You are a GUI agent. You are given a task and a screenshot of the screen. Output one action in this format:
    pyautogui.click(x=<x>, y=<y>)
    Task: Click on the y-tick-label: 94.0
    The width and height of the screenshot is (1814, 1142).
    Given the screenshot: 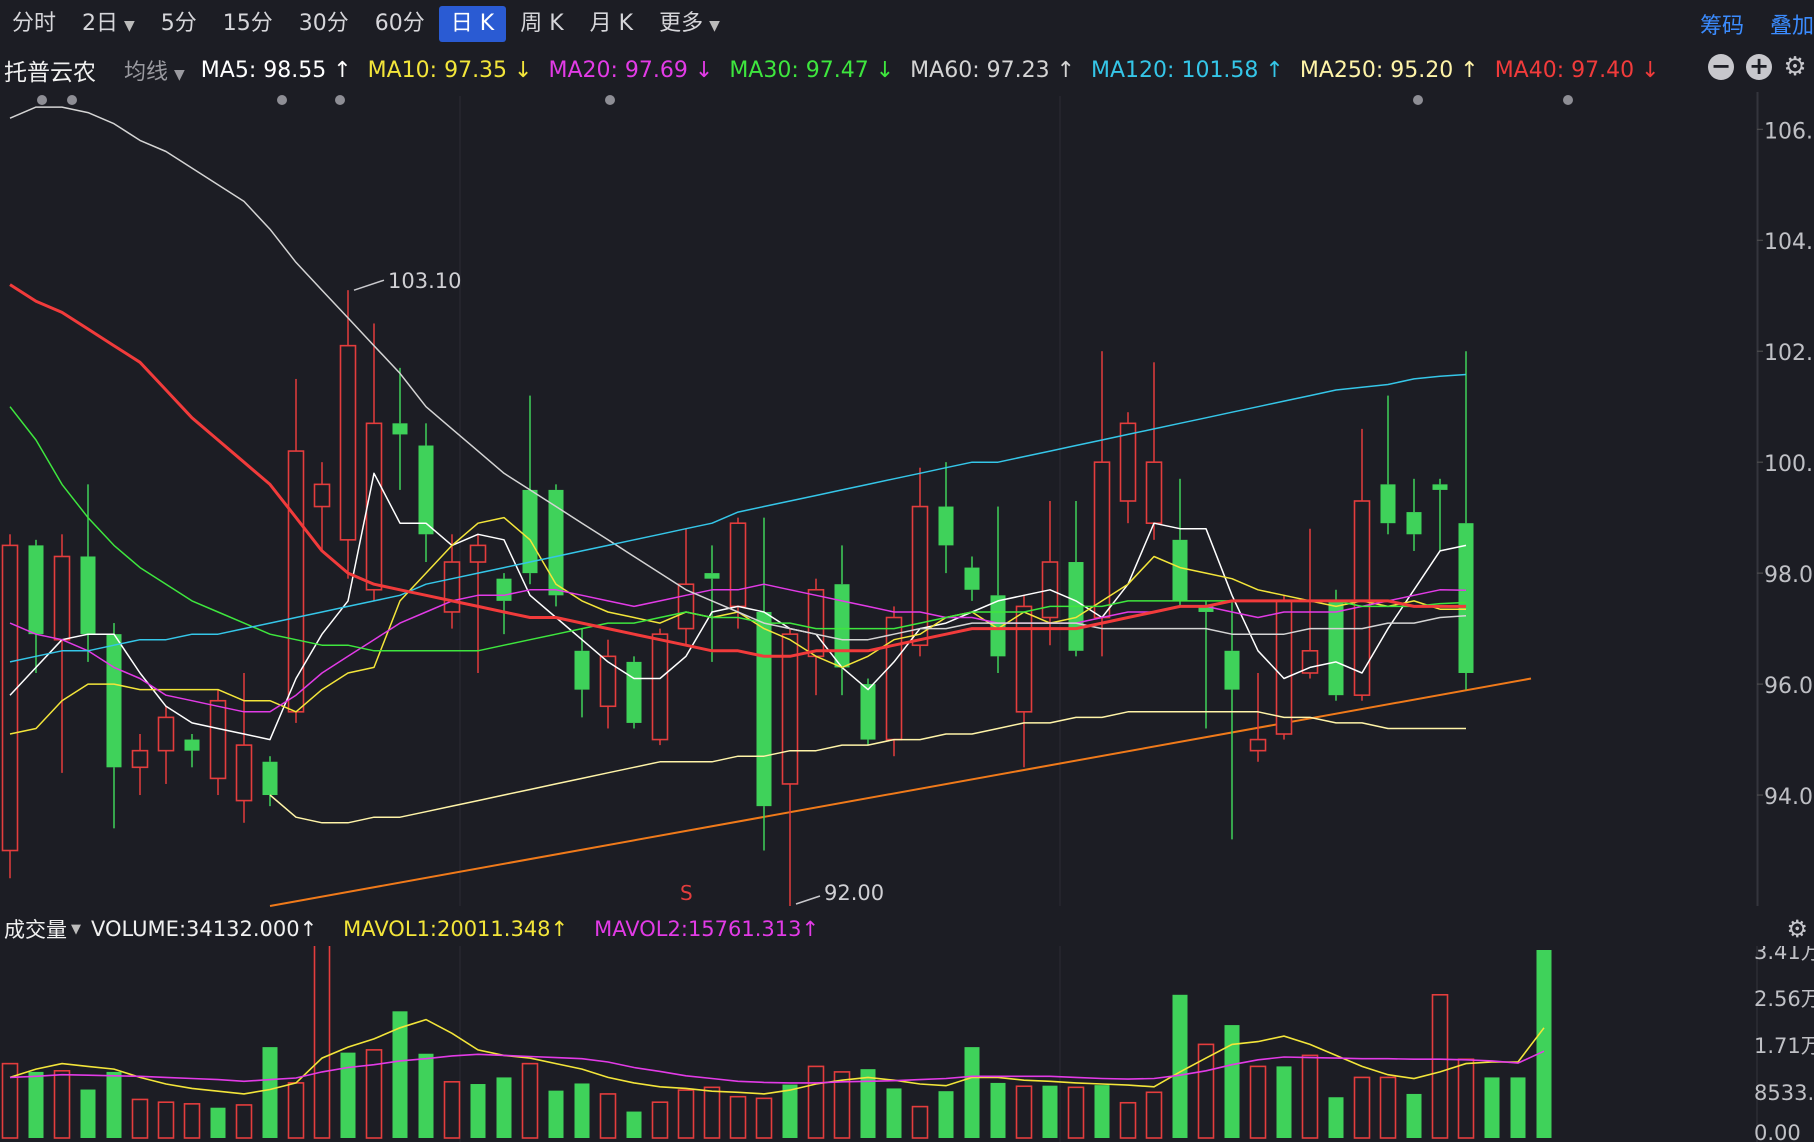 What is the action you would take?
    pyautogui.click(x=1788, y=797)
    